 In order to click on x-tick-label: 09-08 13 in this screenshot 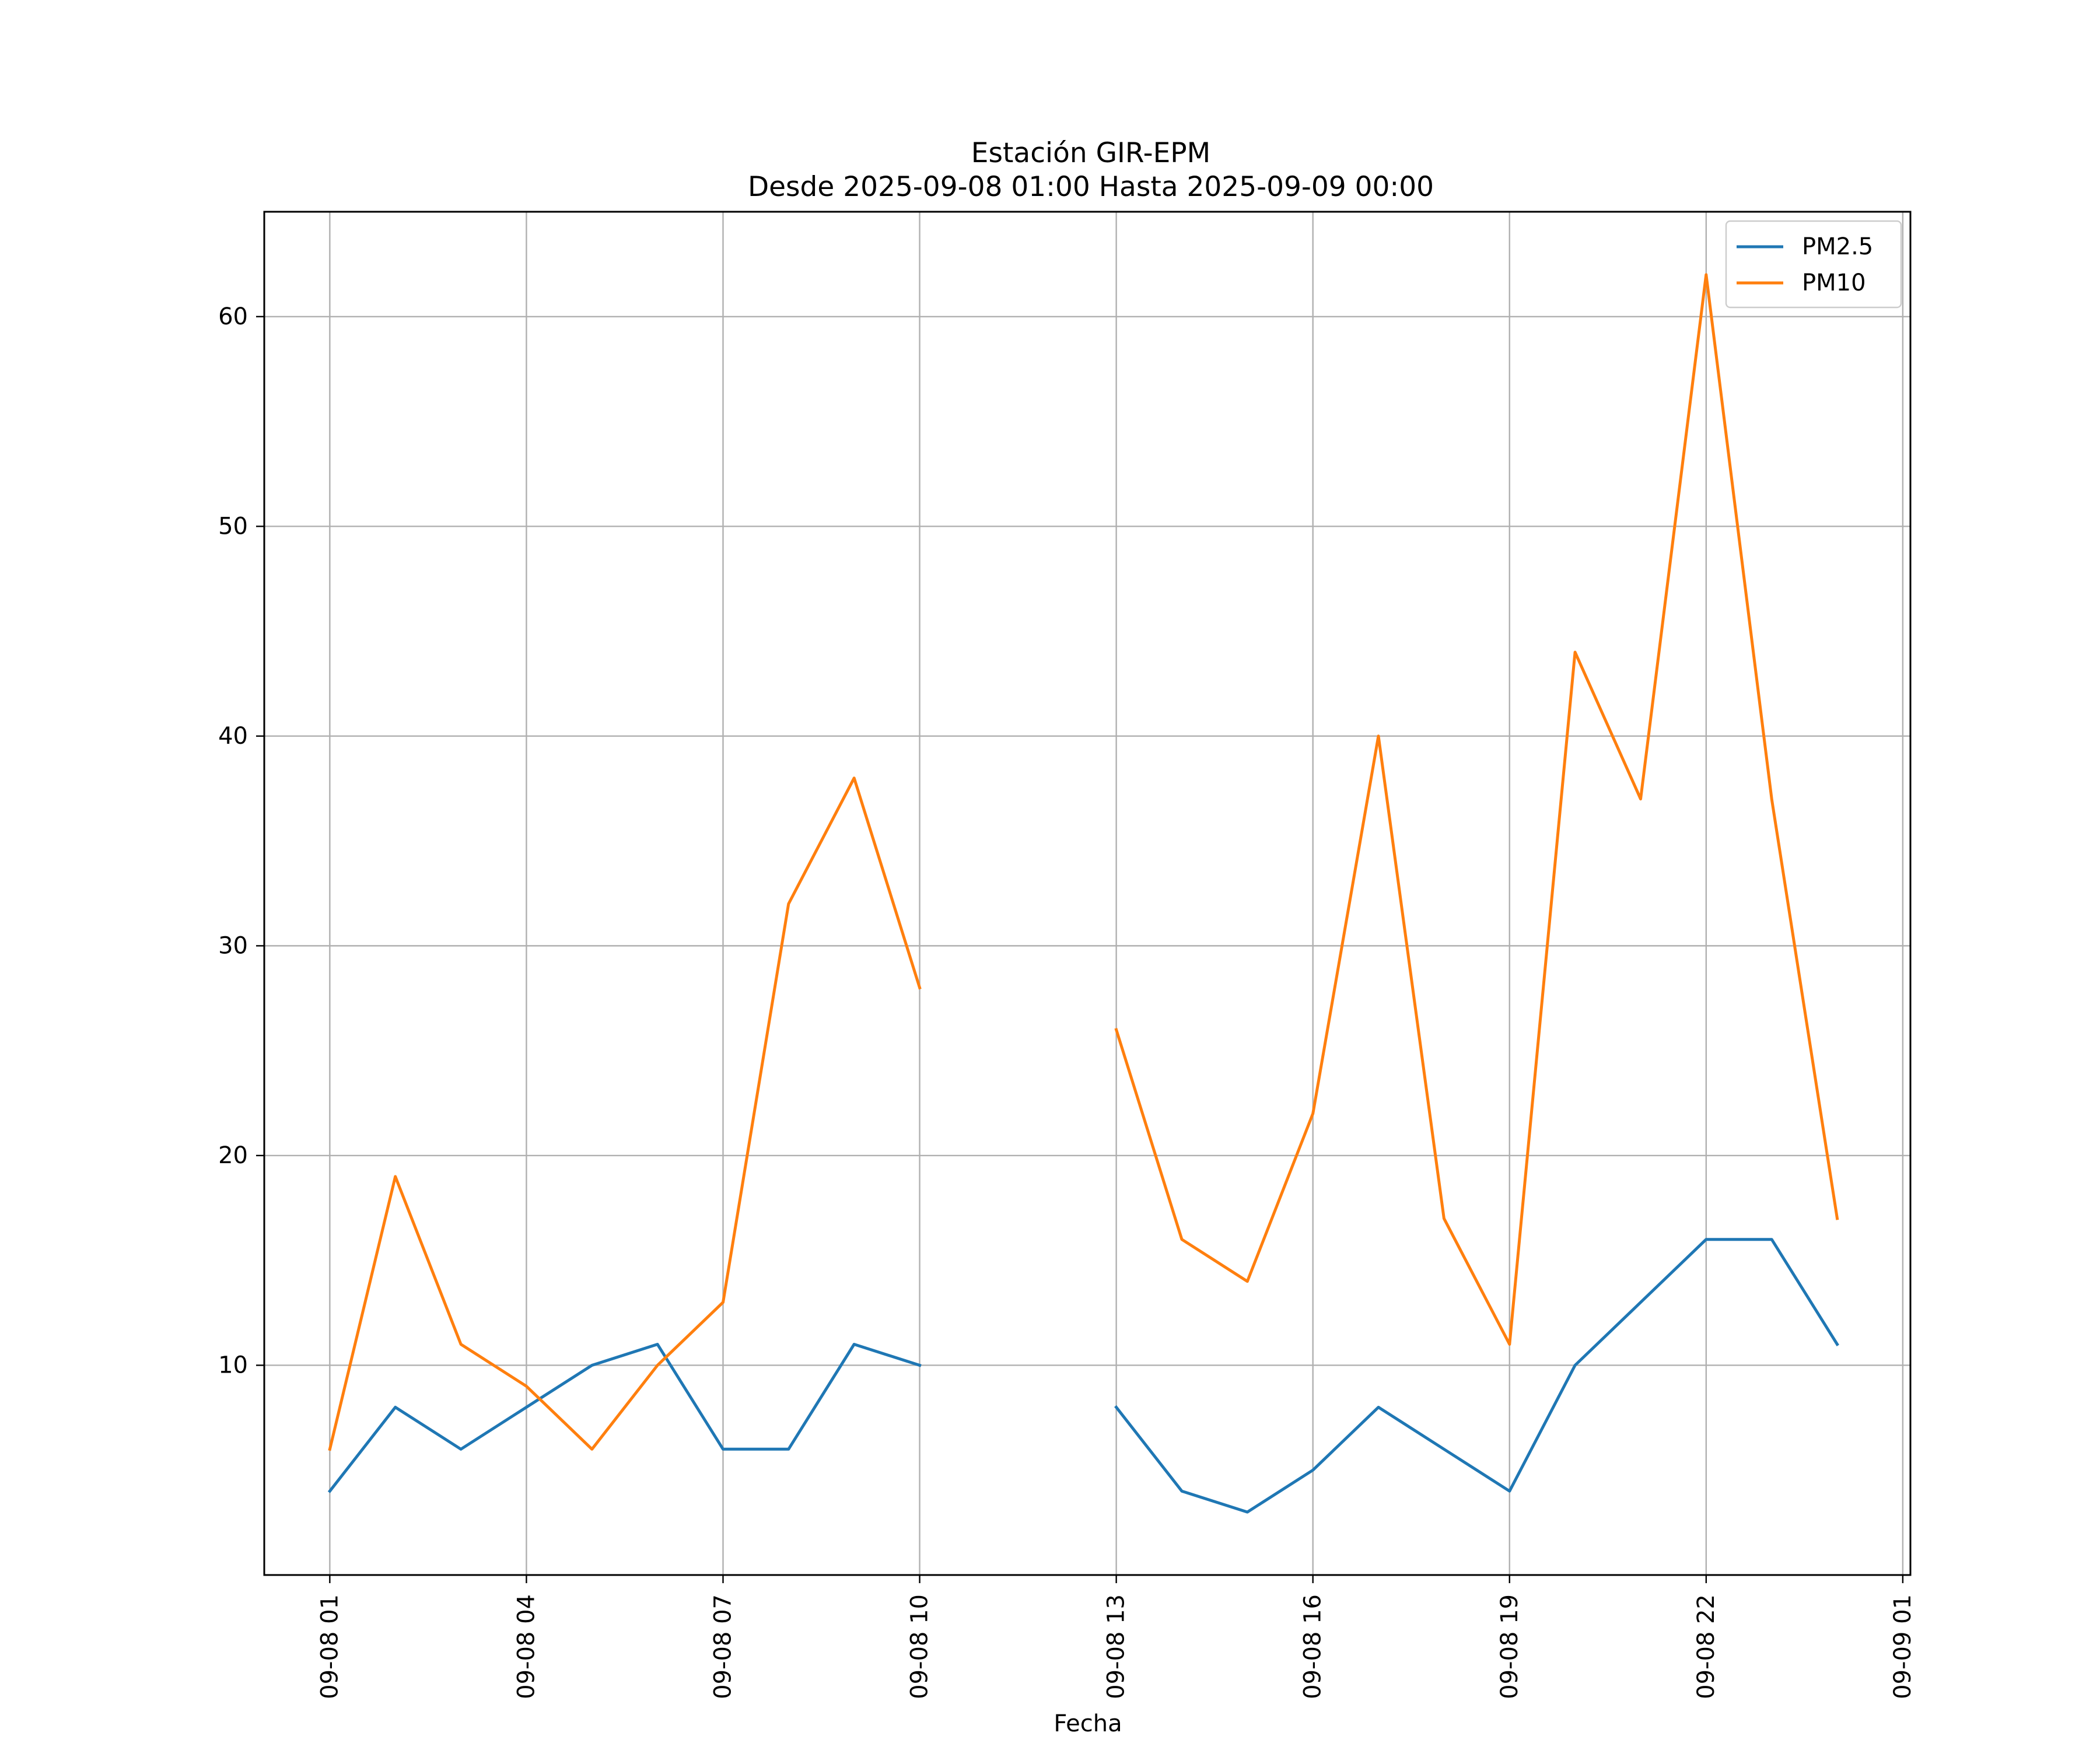, I will do `click(1116, 1646)`.